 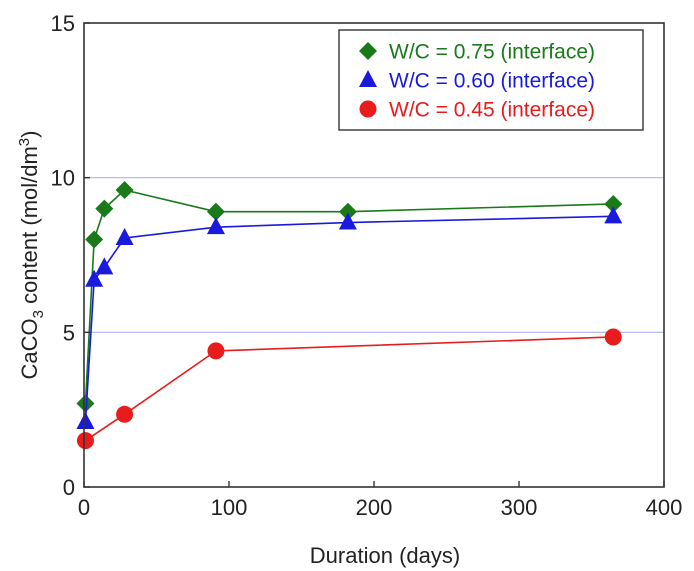 I want to click on y-axis-title: CaCO3 content (mol/dm3), so click(x=31, y=255).